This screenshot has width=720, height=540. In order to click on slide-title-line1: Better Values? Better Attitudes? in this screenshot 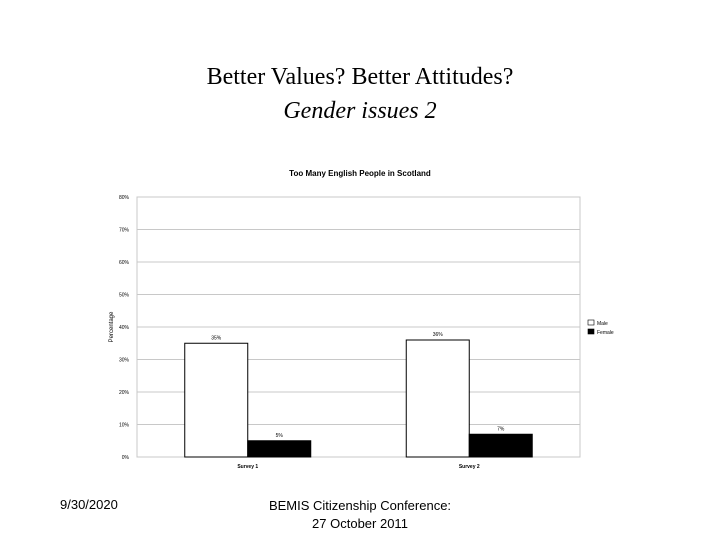, I will do `click(360, 77)`.